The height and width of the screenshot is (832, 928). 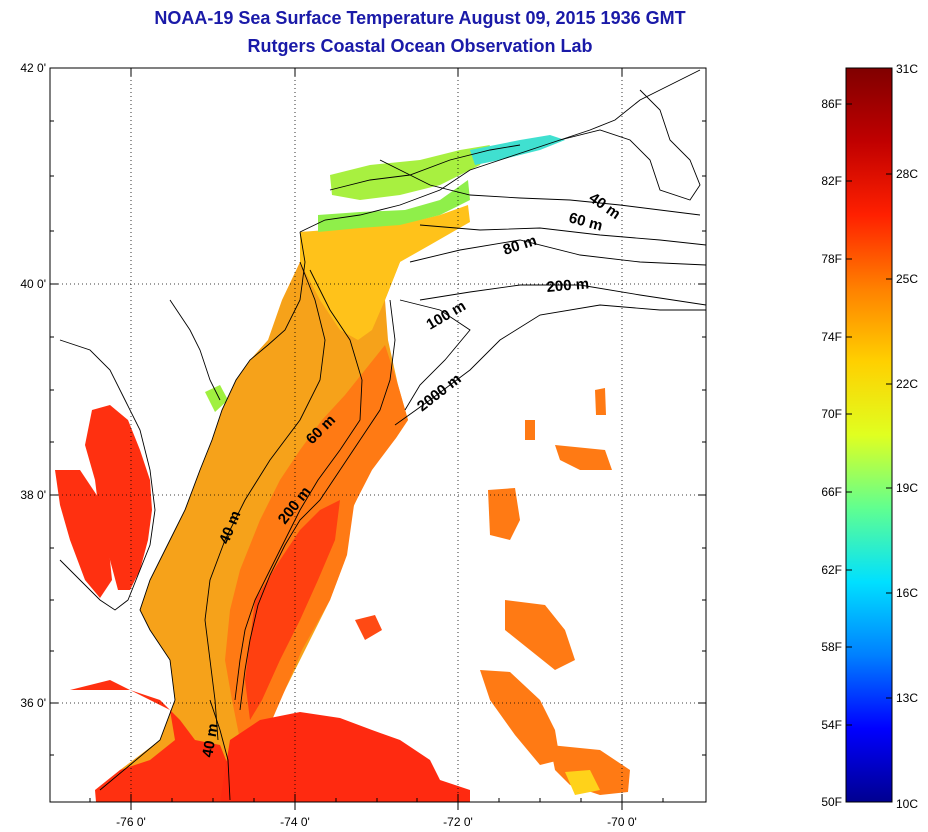 I want to click on sst-south-hot, so click(x=345, y=757).